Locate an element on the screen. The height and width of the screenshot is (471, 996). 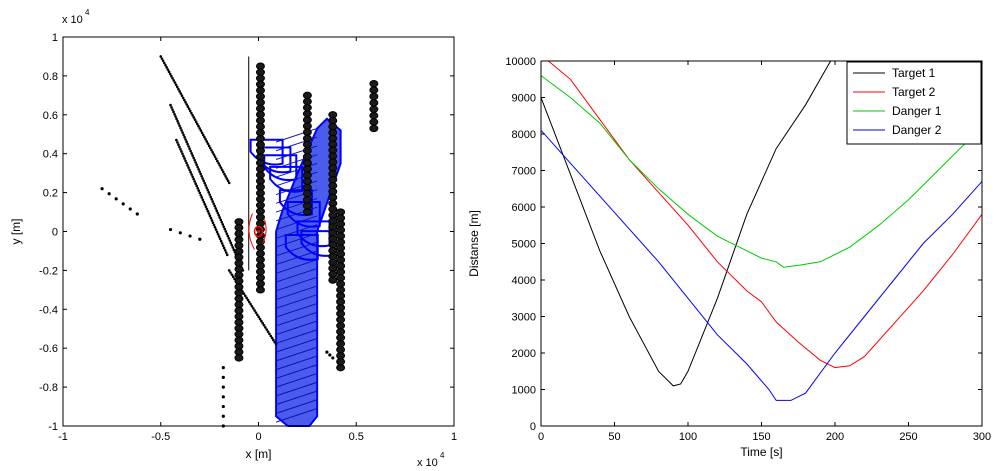
y-tick-label: 0.6 is located at coordinates (50, 116).